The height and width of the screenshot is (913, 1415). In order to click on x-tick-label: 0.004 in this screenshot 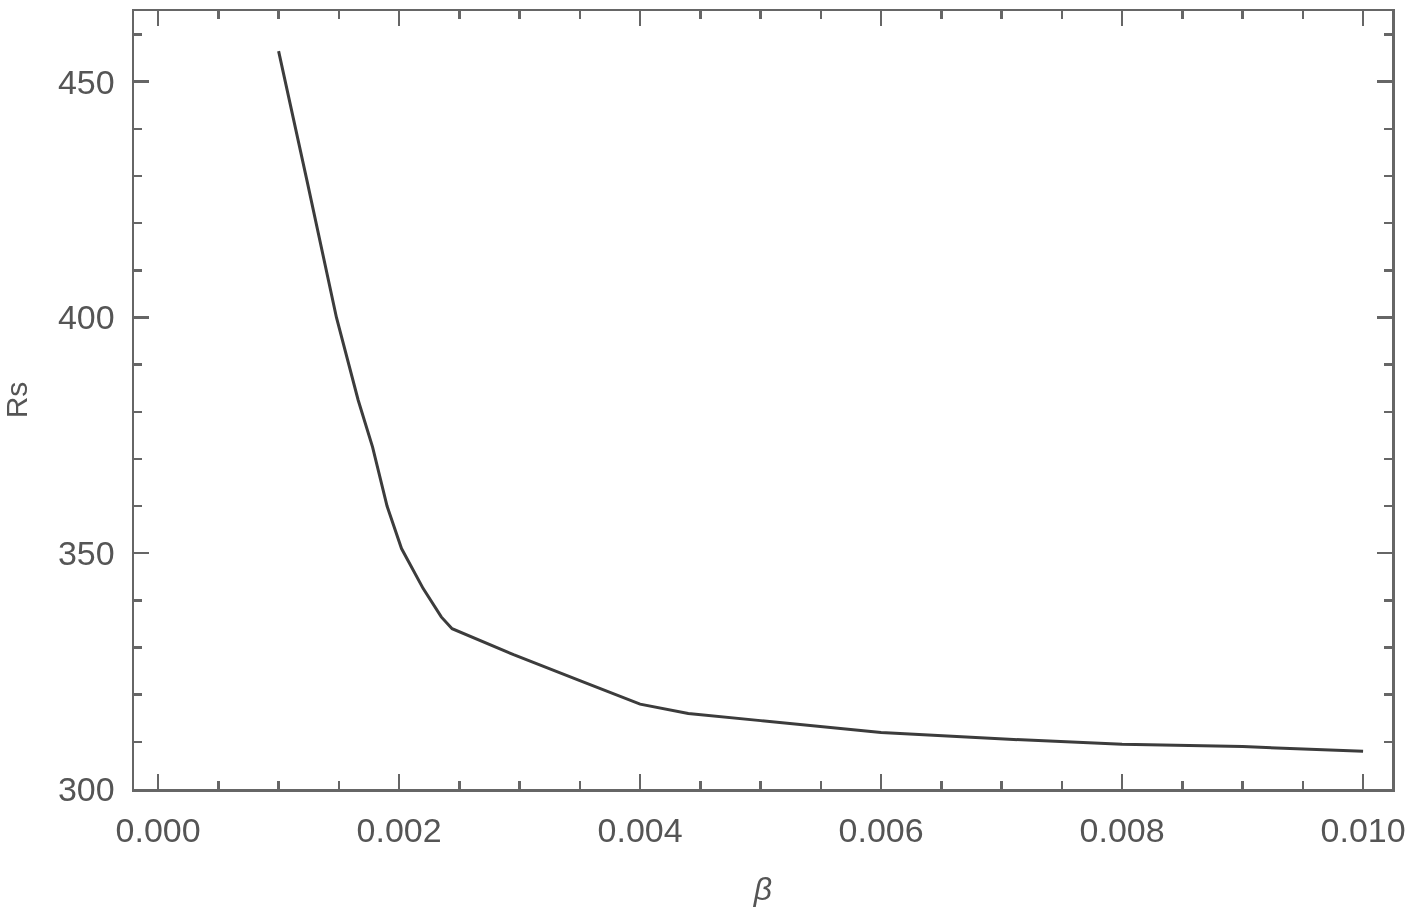, I will do `click(640, 830)`.